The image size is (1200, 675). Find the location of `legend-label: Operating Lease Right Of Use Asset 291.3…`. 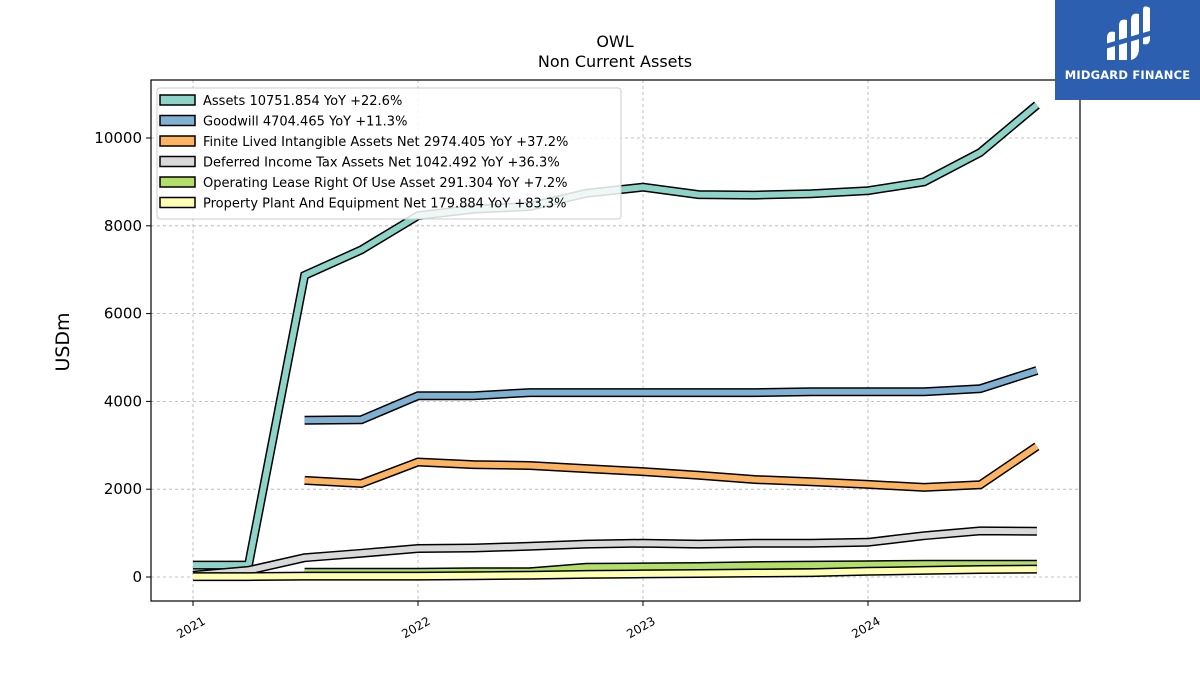

legend-label: Operating Lease Right Of Use Asset 291.3… is located at coordinates (385, 183).